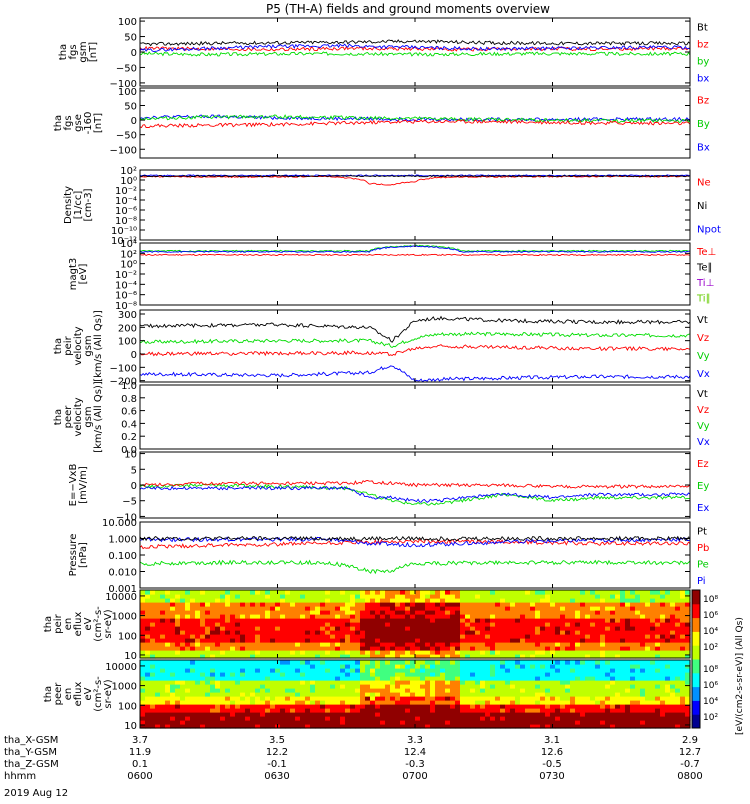  What do you see at coordinates (68, 417) in the screenshot?
I see `ylabel-line: peer` at bounding box center [68, 417].